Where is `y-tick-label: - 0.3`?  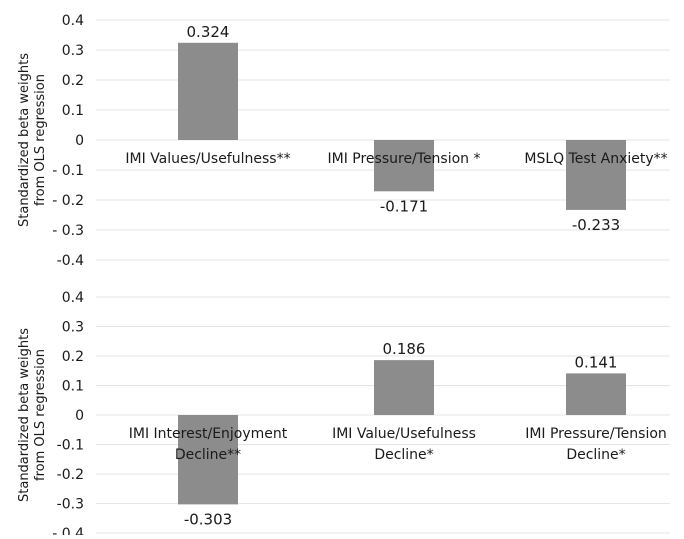 y-tick-label: - 0.3 is located at coordinates (68, 231).